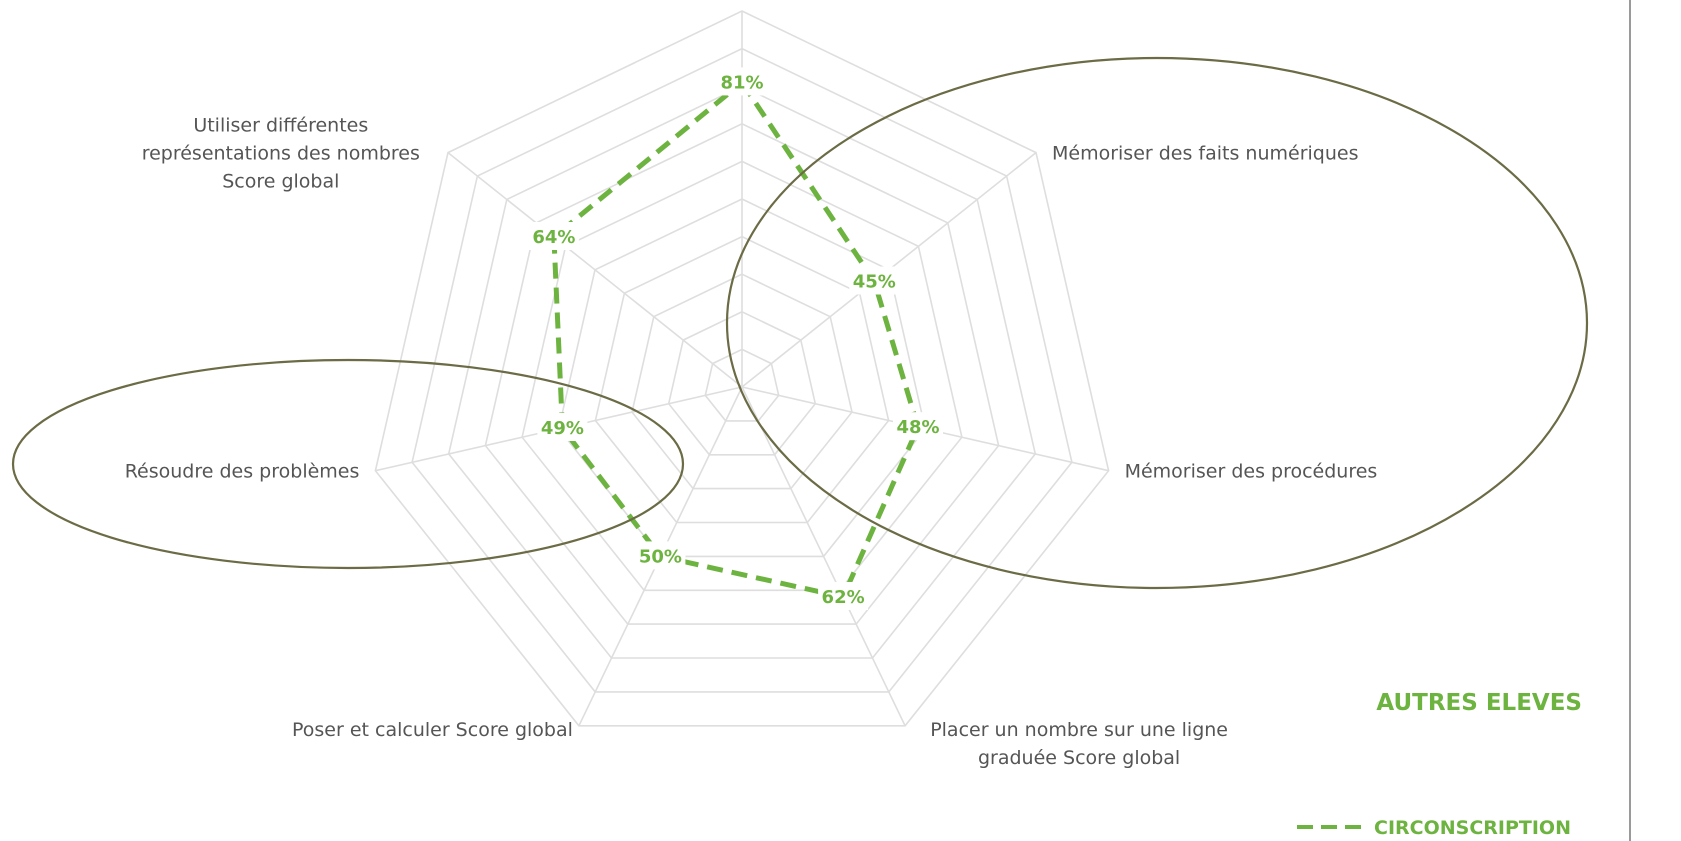  Describe the element at coordinates (1439, 764) in the screenshot. I see `legend: AUTRES ELEVES CIRCONSCRIPTION` at that location.